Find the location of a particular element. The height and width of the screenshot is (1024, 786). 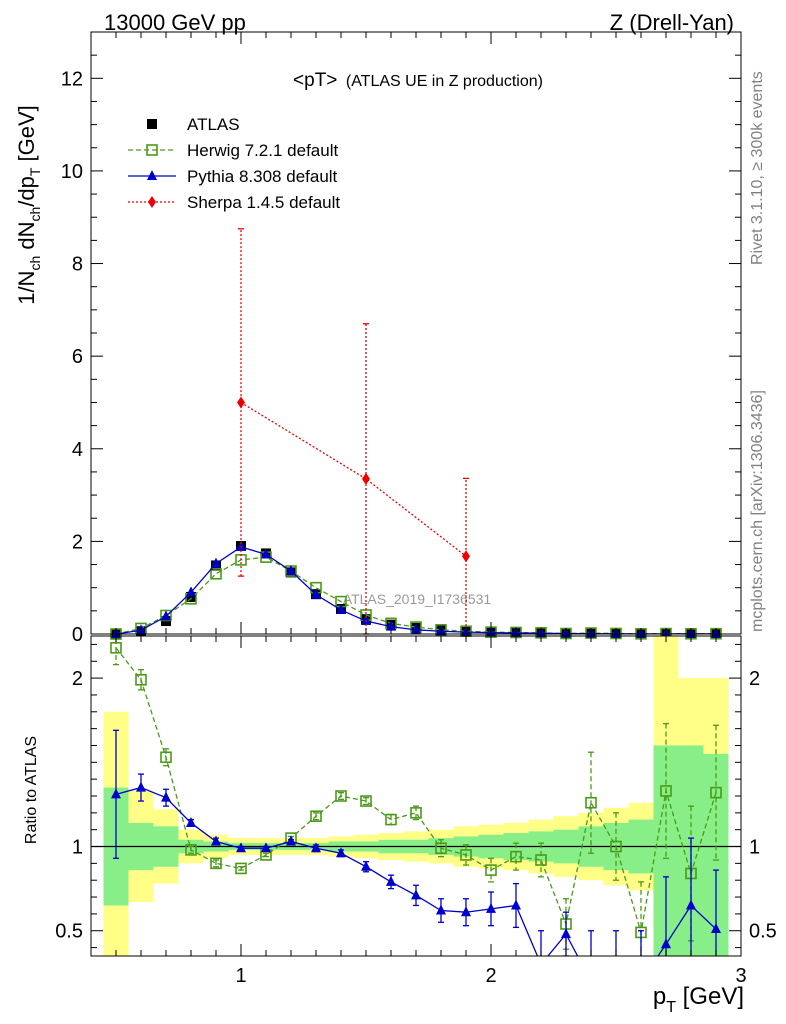

xlabel-part-a: p is located at coordinates (659, 996).